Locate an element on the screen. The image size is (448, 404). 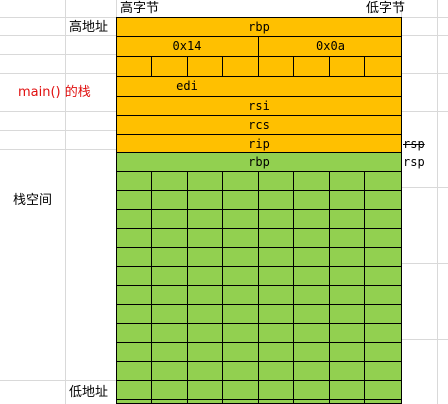
high-address-label: 高地址 is located at coordinates (89, 27).